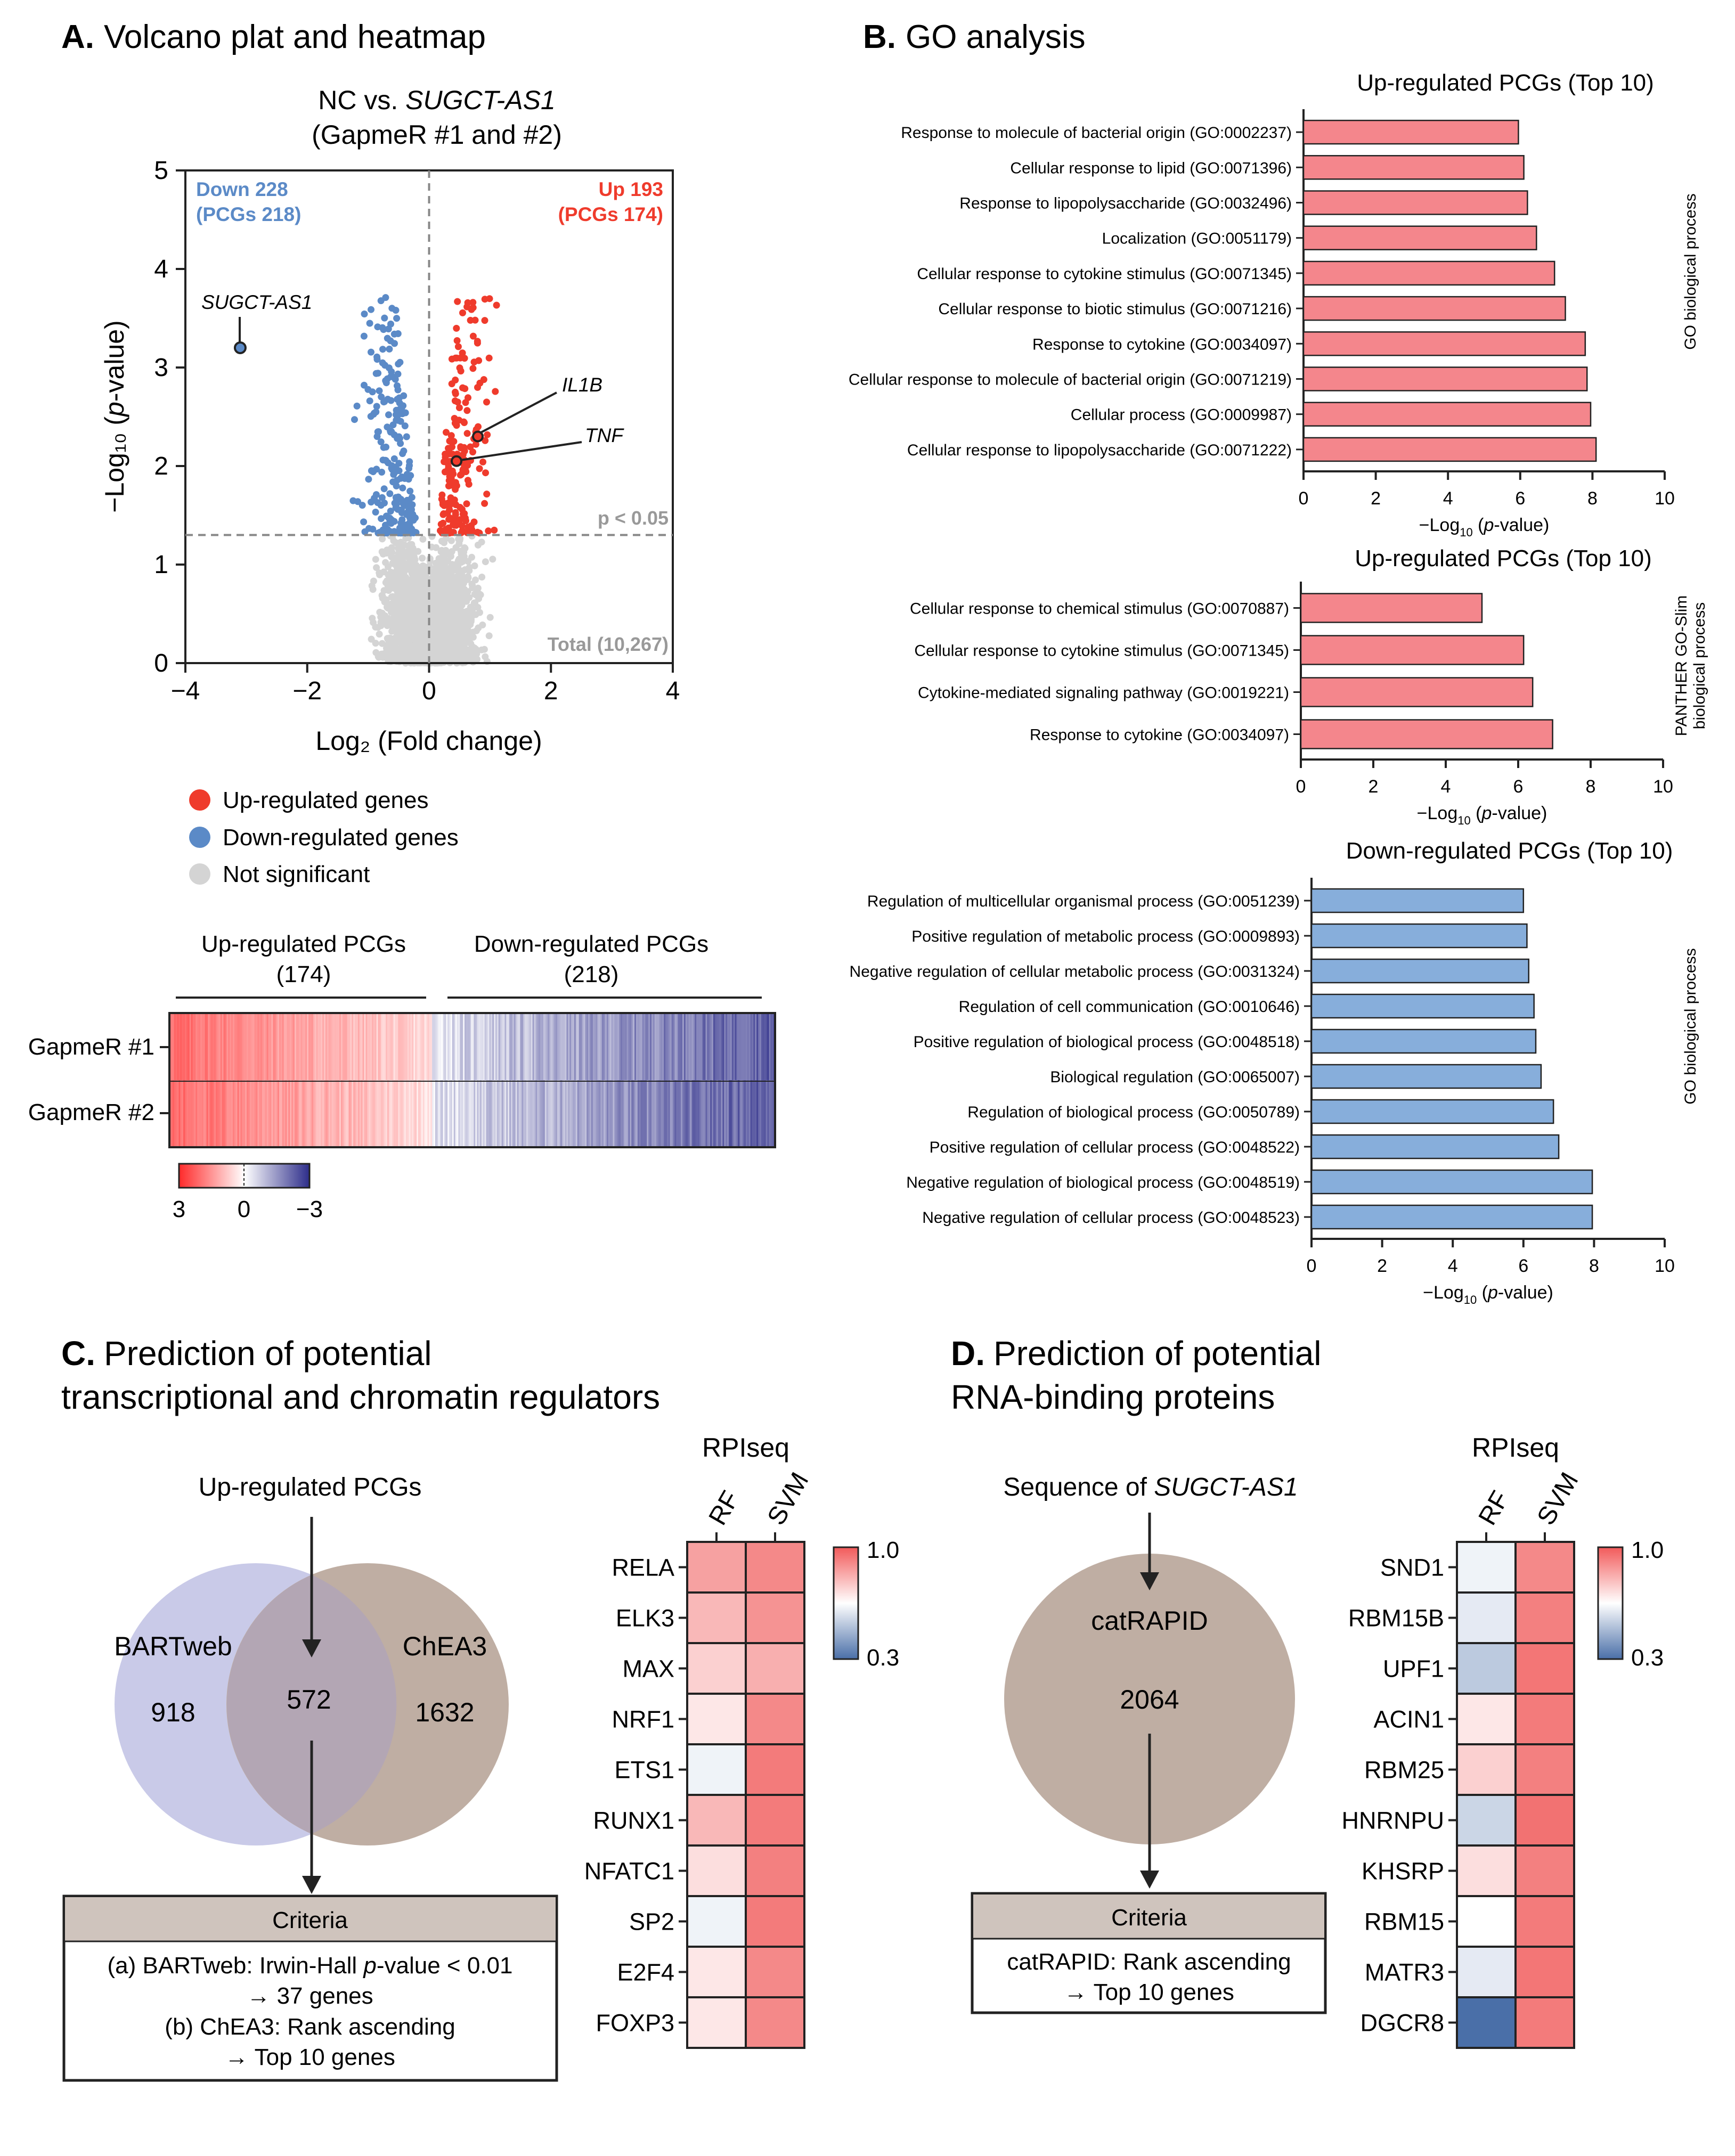 Image resolution: width=1735 pixels, height=2156 pixels. I want to click on volcano-points, so click(424, 481).